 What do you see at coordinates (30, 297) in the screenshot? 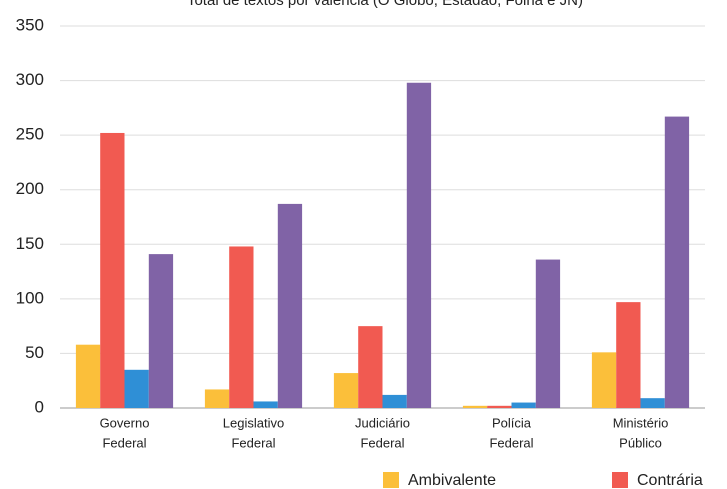
I see `y-tick-label: 100` at bounding box center [30, 297].